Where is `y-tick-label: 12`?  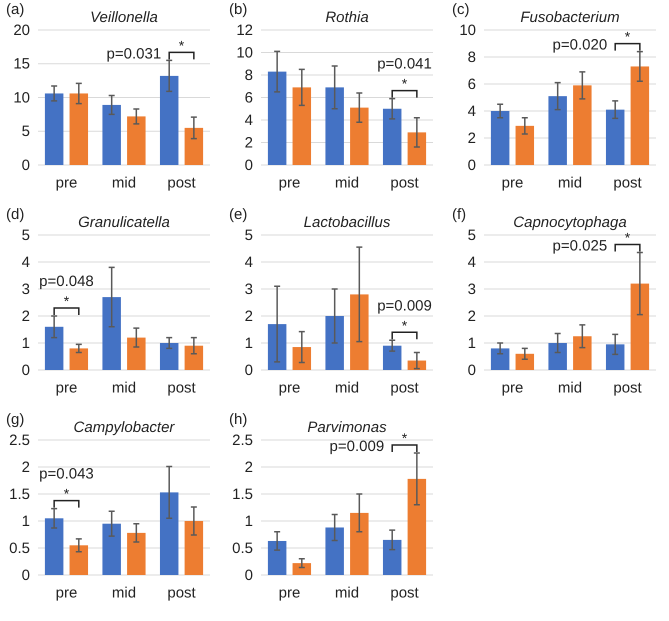 y-tick-label: 12 is located at coordinates (244, 30).